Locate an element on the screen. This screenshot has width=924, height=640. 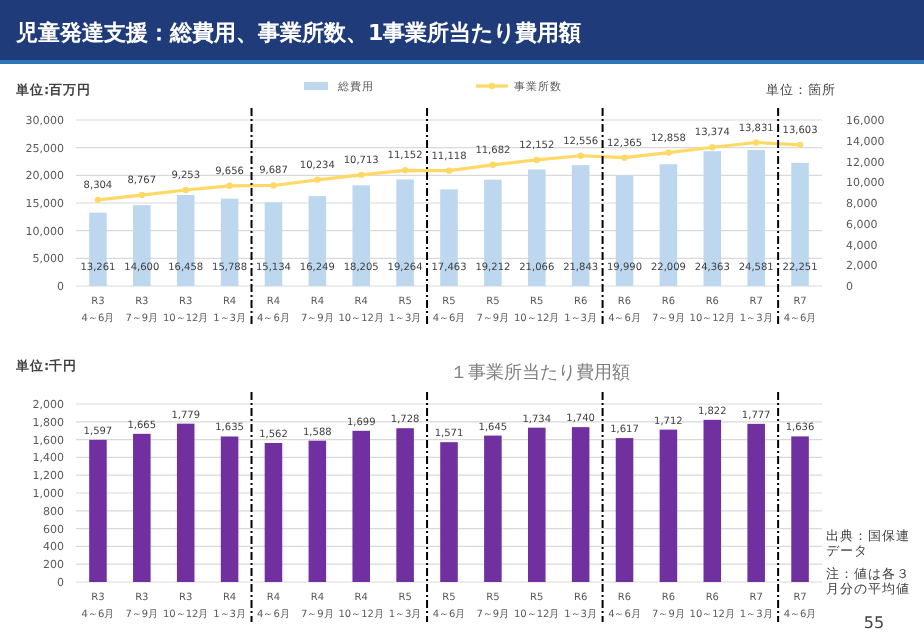
chart-title: 児童発達支援：総費用、事業所数、1事業所当たり費用額 is located at coordinates (298, 33).